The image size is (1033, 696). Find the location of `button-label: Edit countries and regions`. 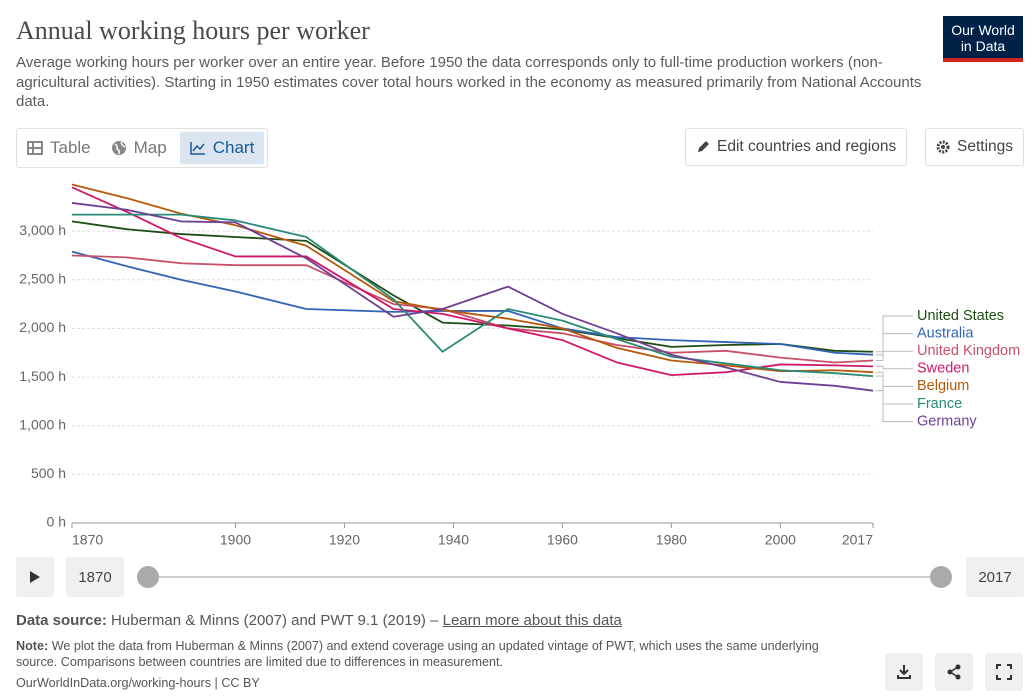

button-label: Edit countries and regions is located at coordinates (807, 146).